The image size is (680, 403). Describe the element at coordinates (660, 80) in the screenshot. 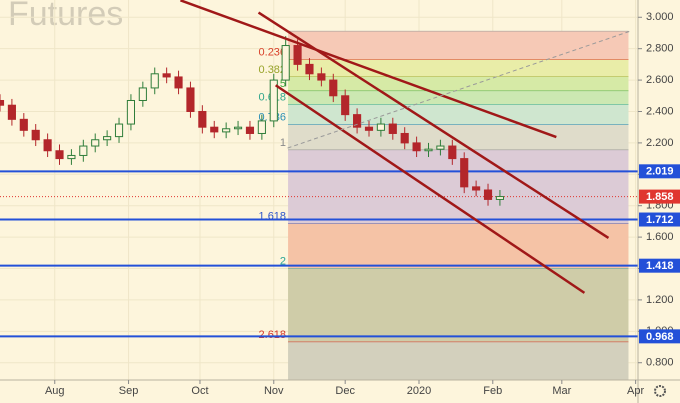

I see `y-tick-label: 2.600` at that location.